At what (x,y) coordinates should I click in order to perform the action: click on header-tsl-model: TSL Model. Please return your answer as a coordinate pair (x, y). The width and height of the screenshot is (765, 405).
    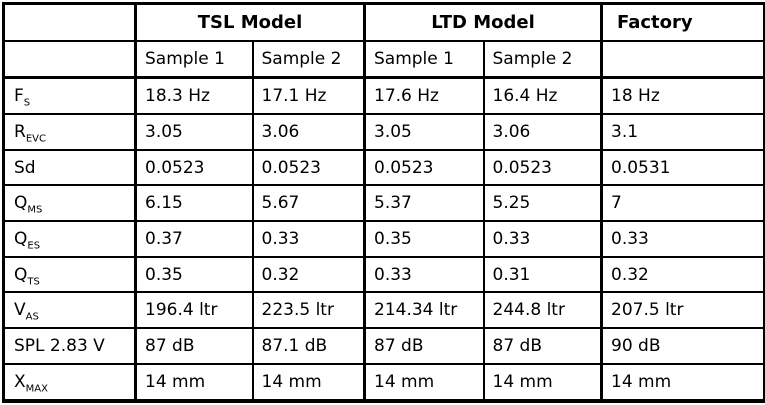
    Looking at the image, I should click on (250, 22).